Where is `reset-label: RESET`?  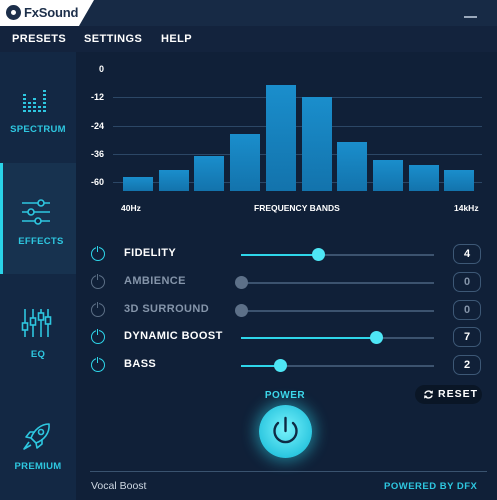
reset-label: RESET is located at coordinates (458, 394).